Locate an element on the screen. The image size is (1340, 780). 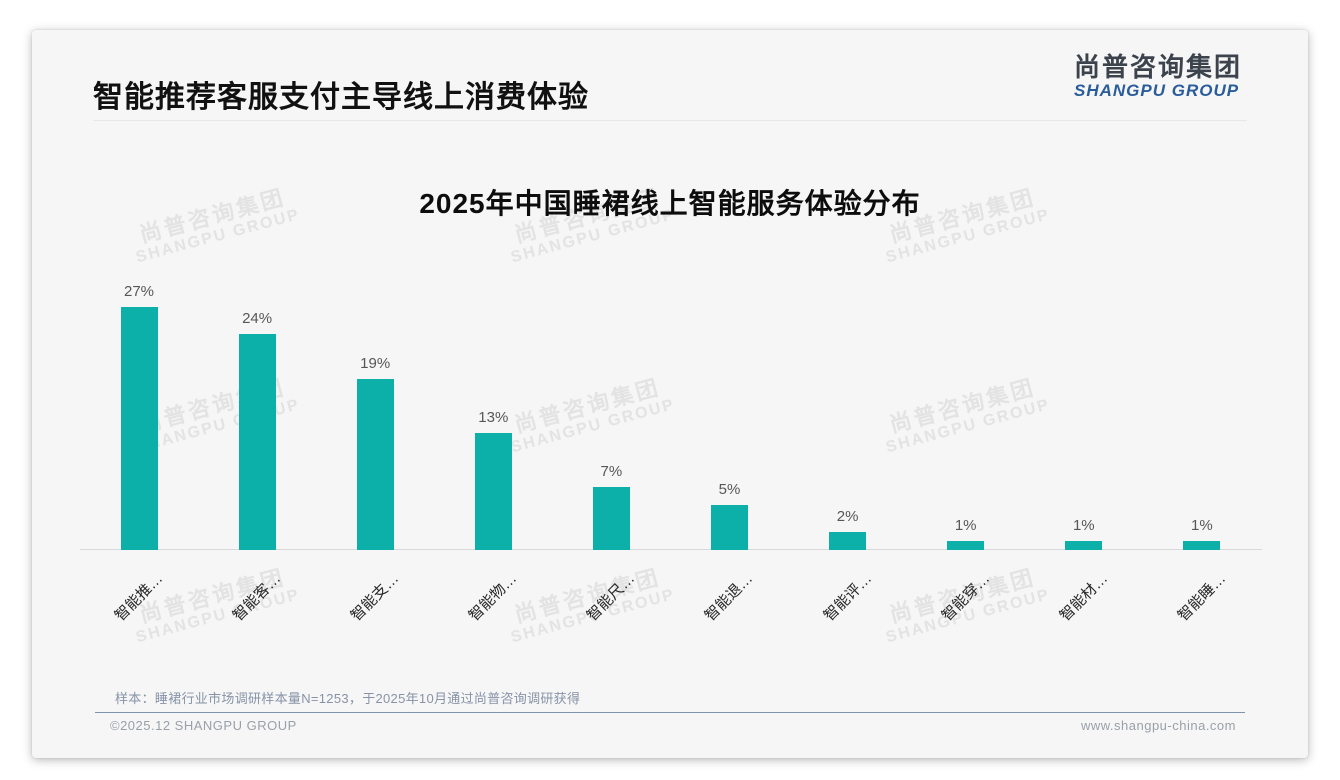
bar-value-label: 13% is located at coordinates (493, 417).